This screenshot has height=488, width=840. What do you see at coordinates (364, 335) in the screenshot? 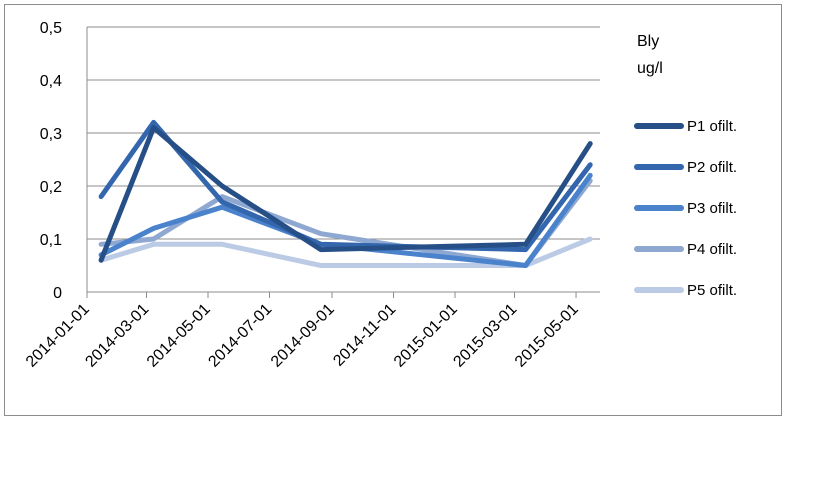
I see `x-tick-label: 2014-11-01` at bounding box center [364, 335].